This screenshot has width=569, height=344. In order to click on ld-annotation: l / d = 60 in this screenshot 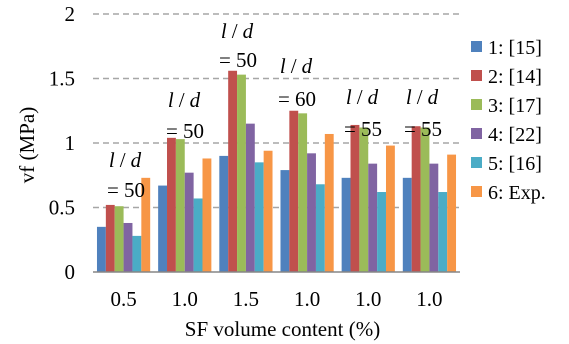, I will do `click(297, 82)`.